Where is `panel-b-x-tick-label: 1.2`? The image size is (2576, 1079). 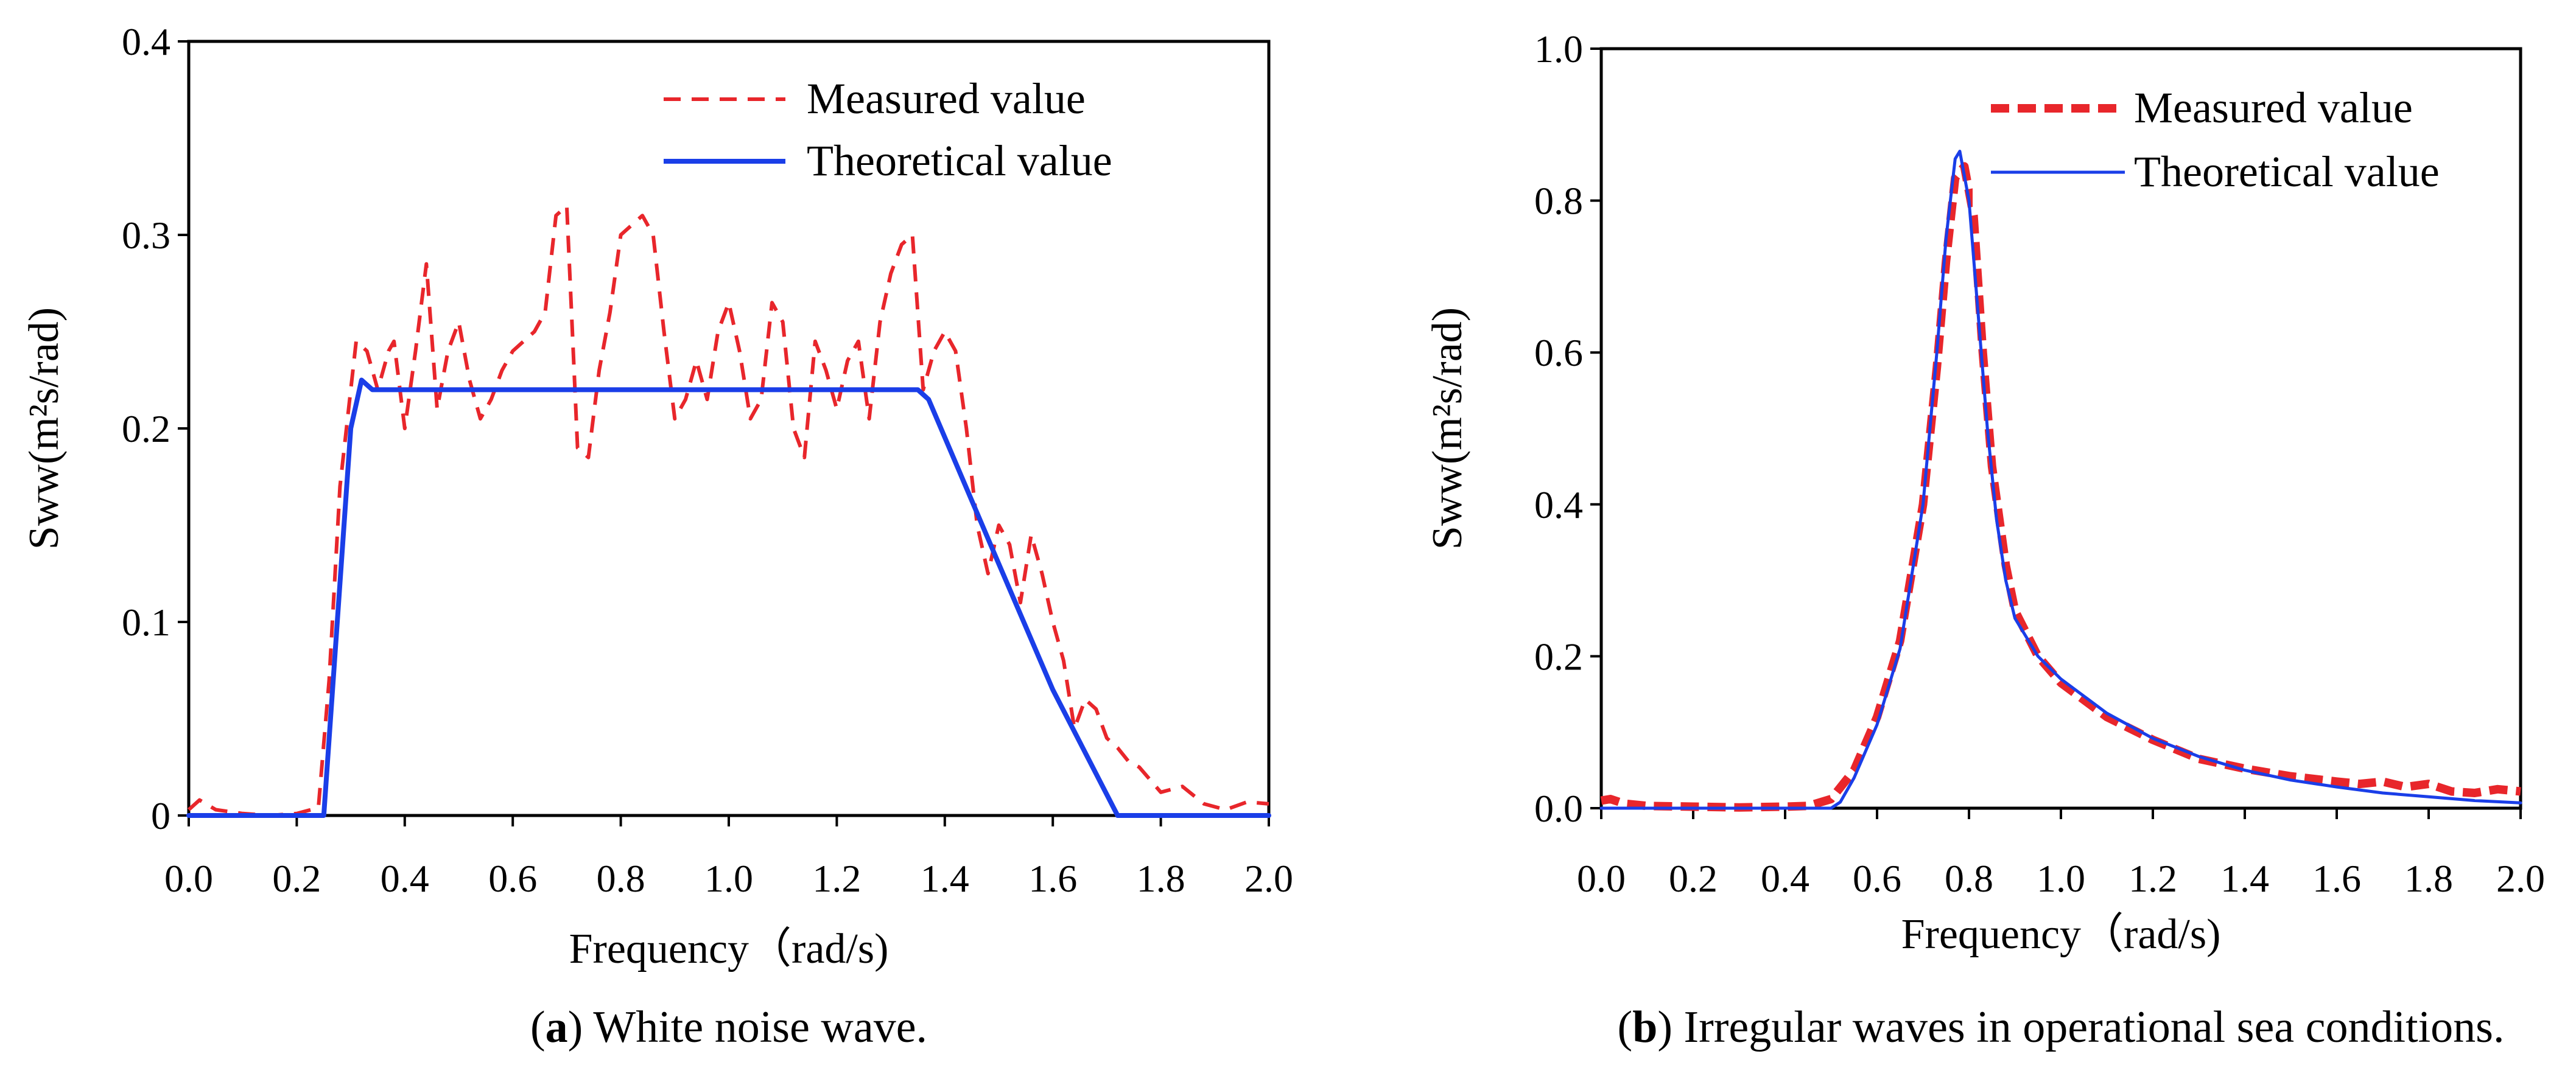
panel-b-x-tick-label: 1.2 is located at coordinates (2153, 878).